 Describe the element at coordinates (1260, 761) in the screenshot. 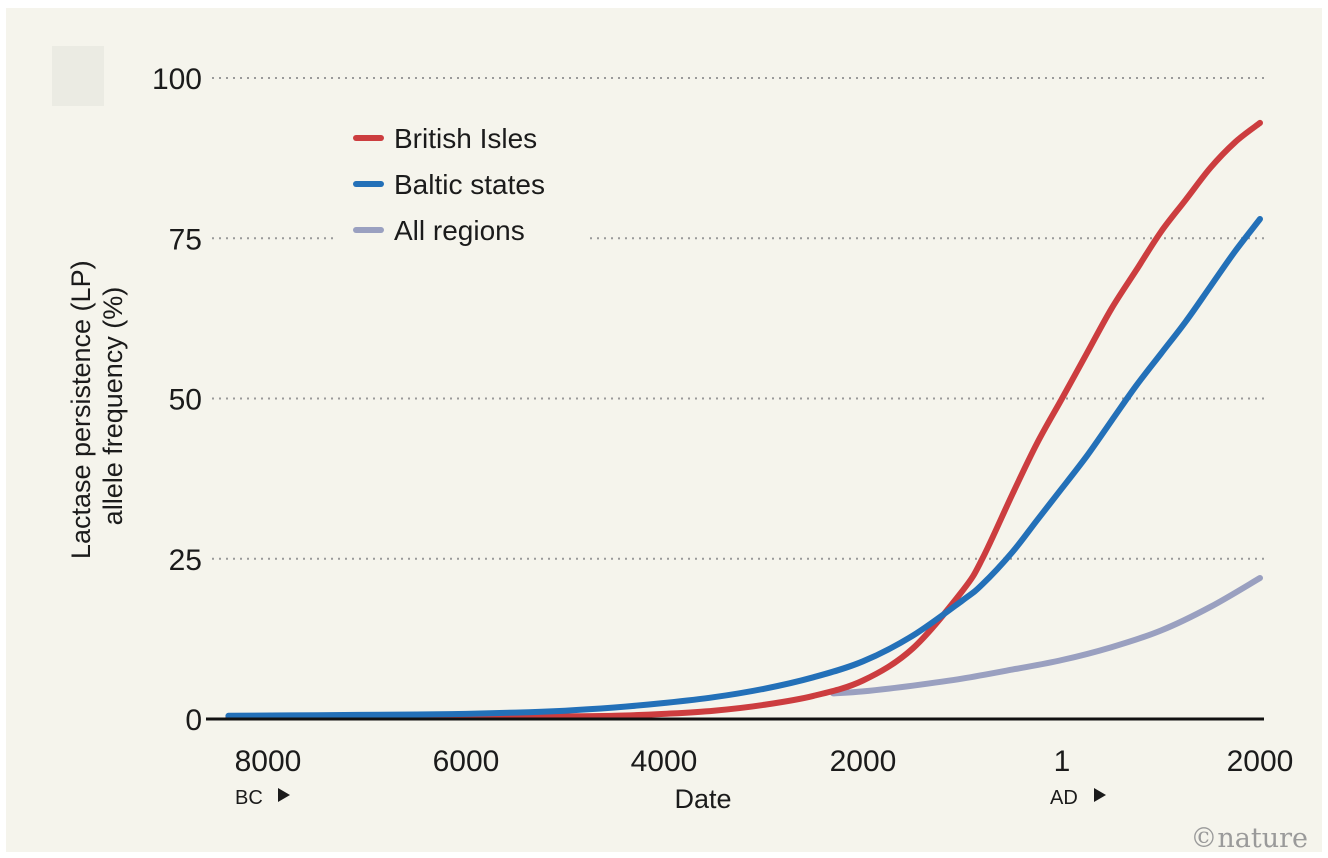

I see `x-tick-label-5: 2000` at that location.